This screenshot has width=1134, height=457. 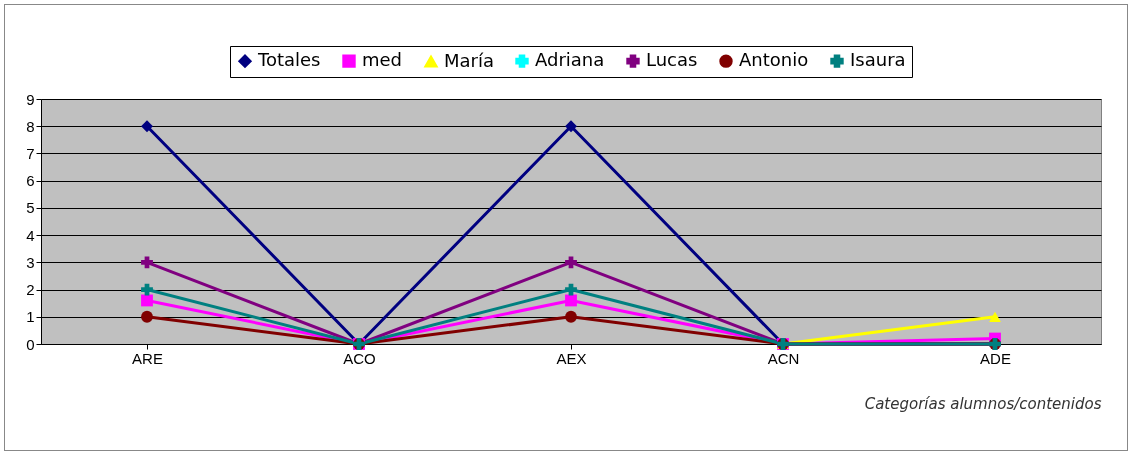 What do you see at coordinates (30, 344) in the screenshot?
I see `y-tick-label: 0` at bounding box center [30, 344].